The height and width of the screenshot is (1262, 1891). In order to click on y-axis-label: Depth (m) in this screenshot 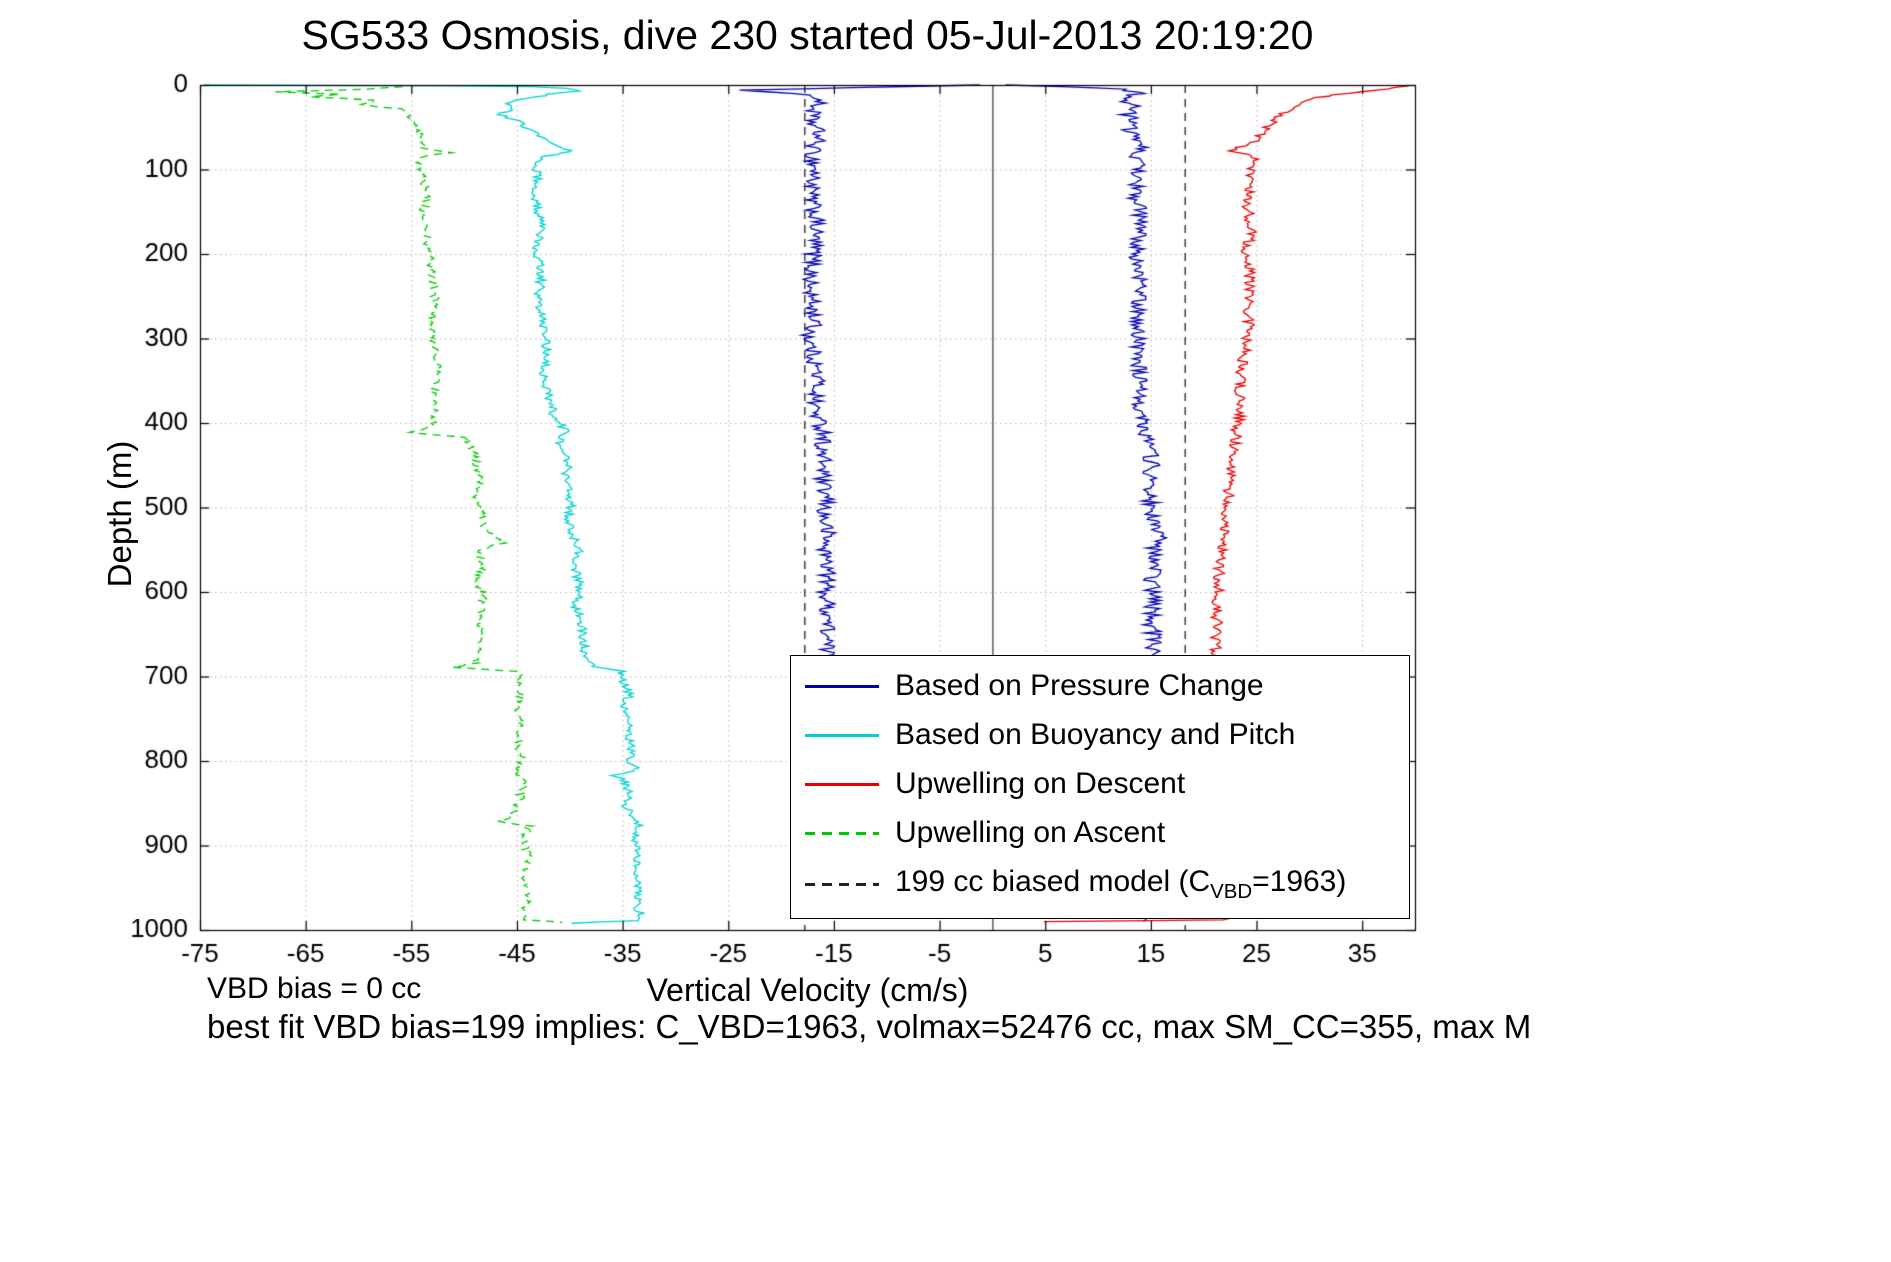, I will do `click(119, 514)`.